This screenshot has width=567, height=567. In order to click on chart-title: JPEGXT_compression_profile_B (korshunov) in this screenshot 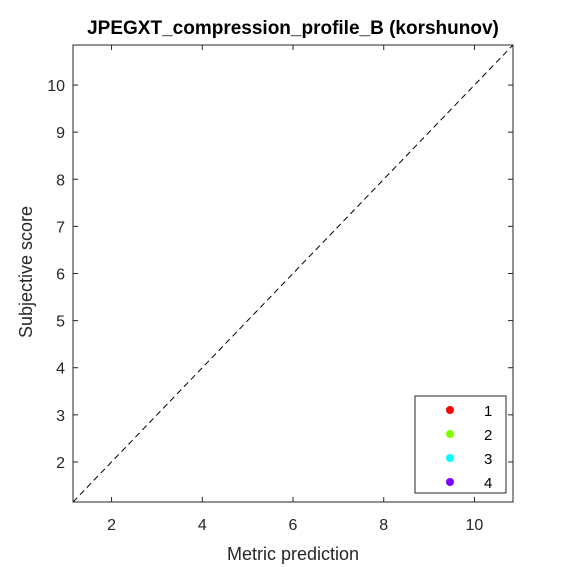, I will do `click(293, 28)`.